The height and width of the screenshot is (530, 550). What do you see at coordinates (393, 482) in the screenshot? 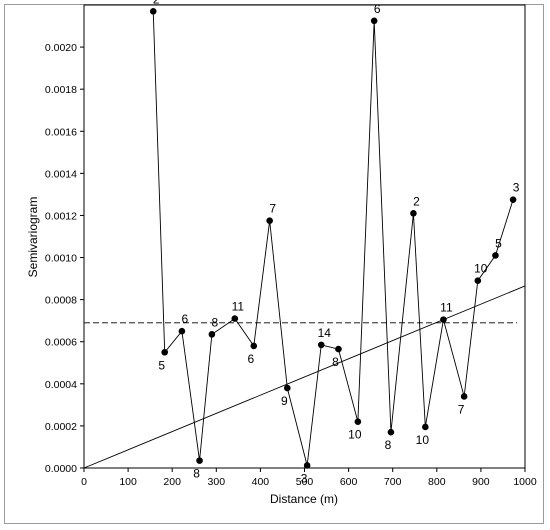
I see `x-tick-label: 700` at bounding box center [393, 482].